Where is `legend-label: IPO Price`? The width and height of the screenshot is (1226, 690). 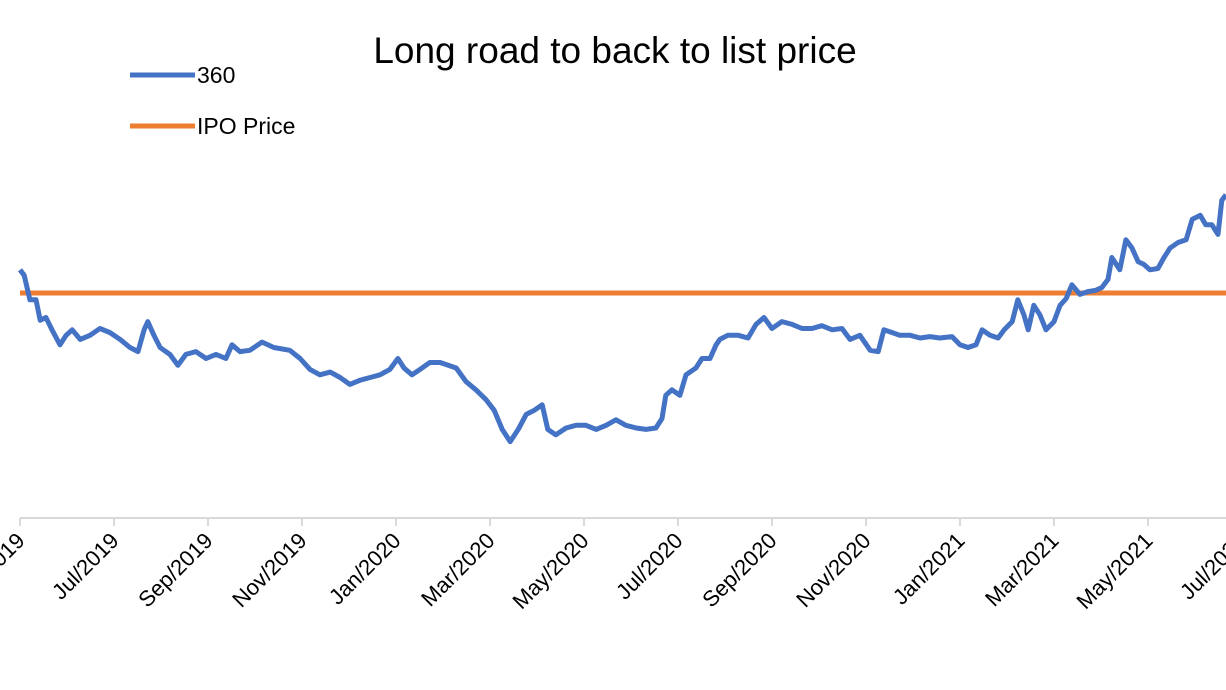
legend-label: IPO Price is located at coordinates (246, 126).